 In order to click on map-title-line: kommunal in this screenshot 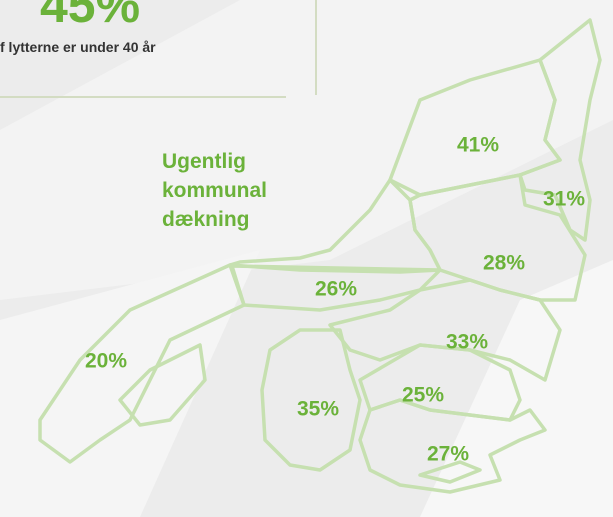, I will do `click(214, 190)`.